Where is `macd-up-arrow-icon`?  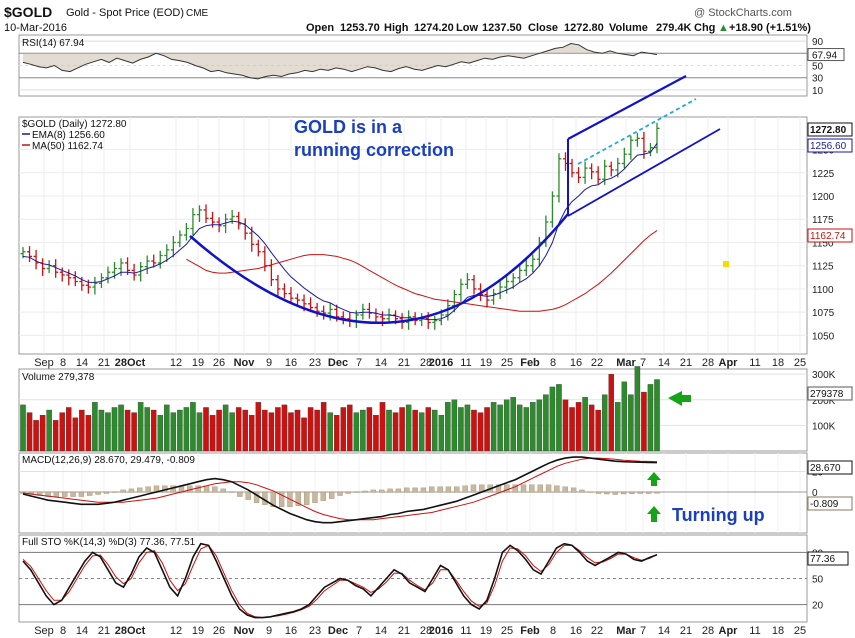 macd-up-arrow-icon is located at coordinates (654, 479).